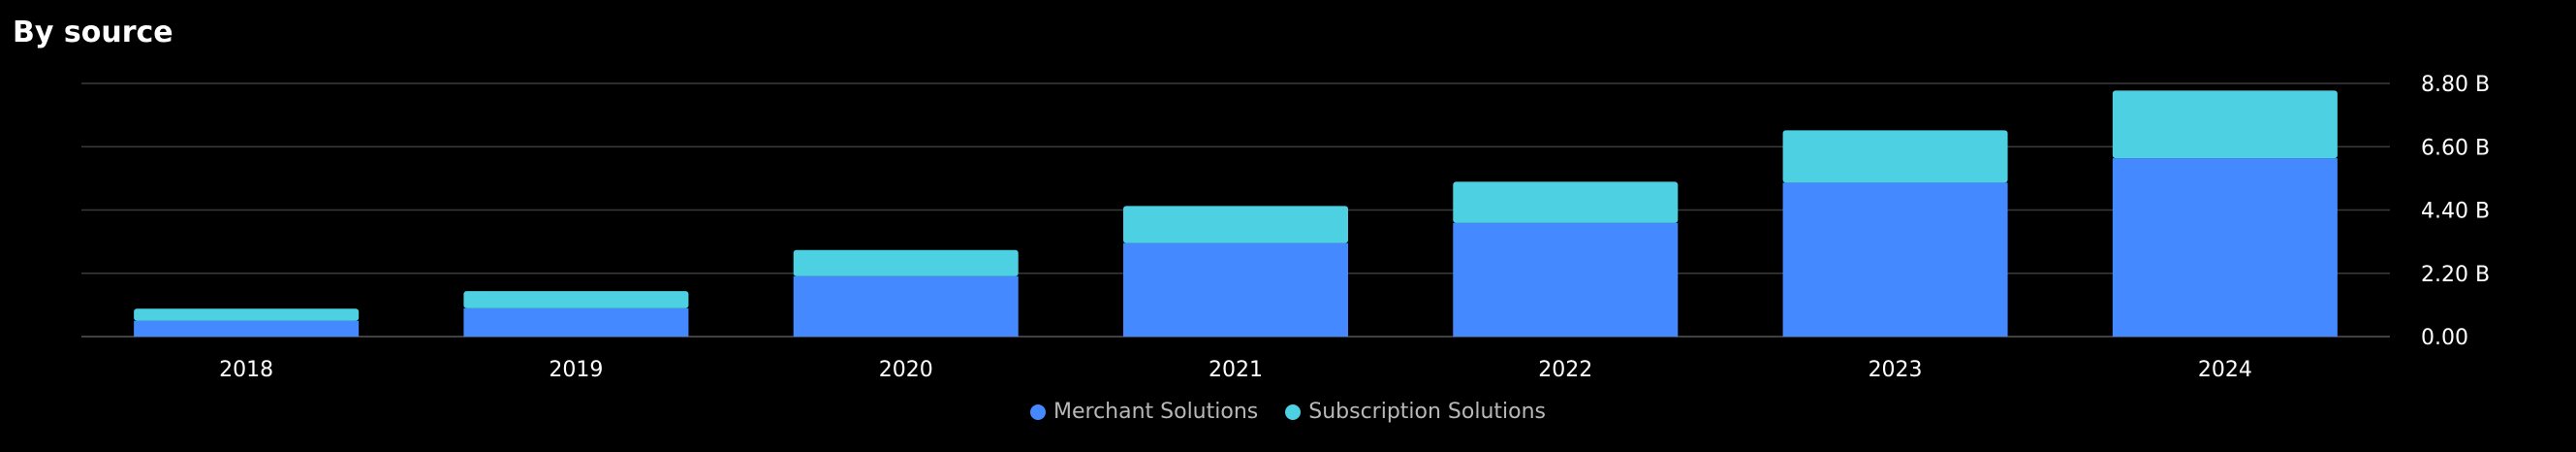 The height and width of the screenshot is (452, 2576). Describe the element at coordinates (1427, 412) in the screenshot. I see `legend-label-subscription-solutions: Subscription Solutions` at that location.